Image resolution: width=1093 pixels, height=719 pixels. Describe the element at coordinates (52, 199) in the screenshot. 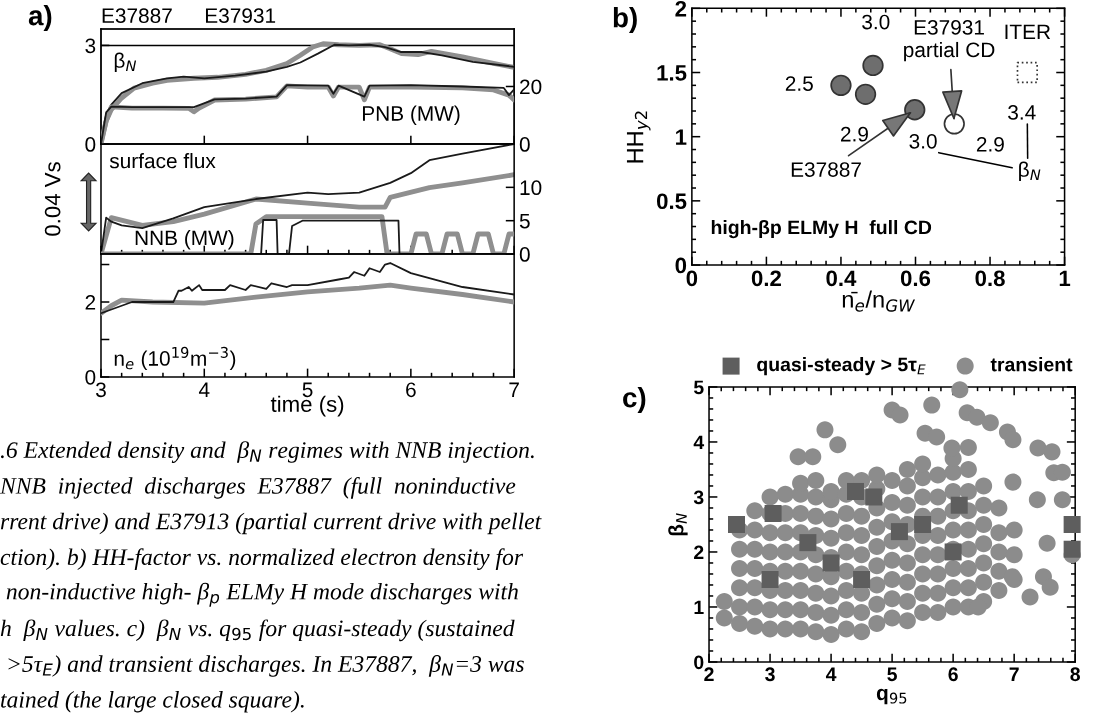

I see `y-axis-title: 0.04 Vs` at that location.